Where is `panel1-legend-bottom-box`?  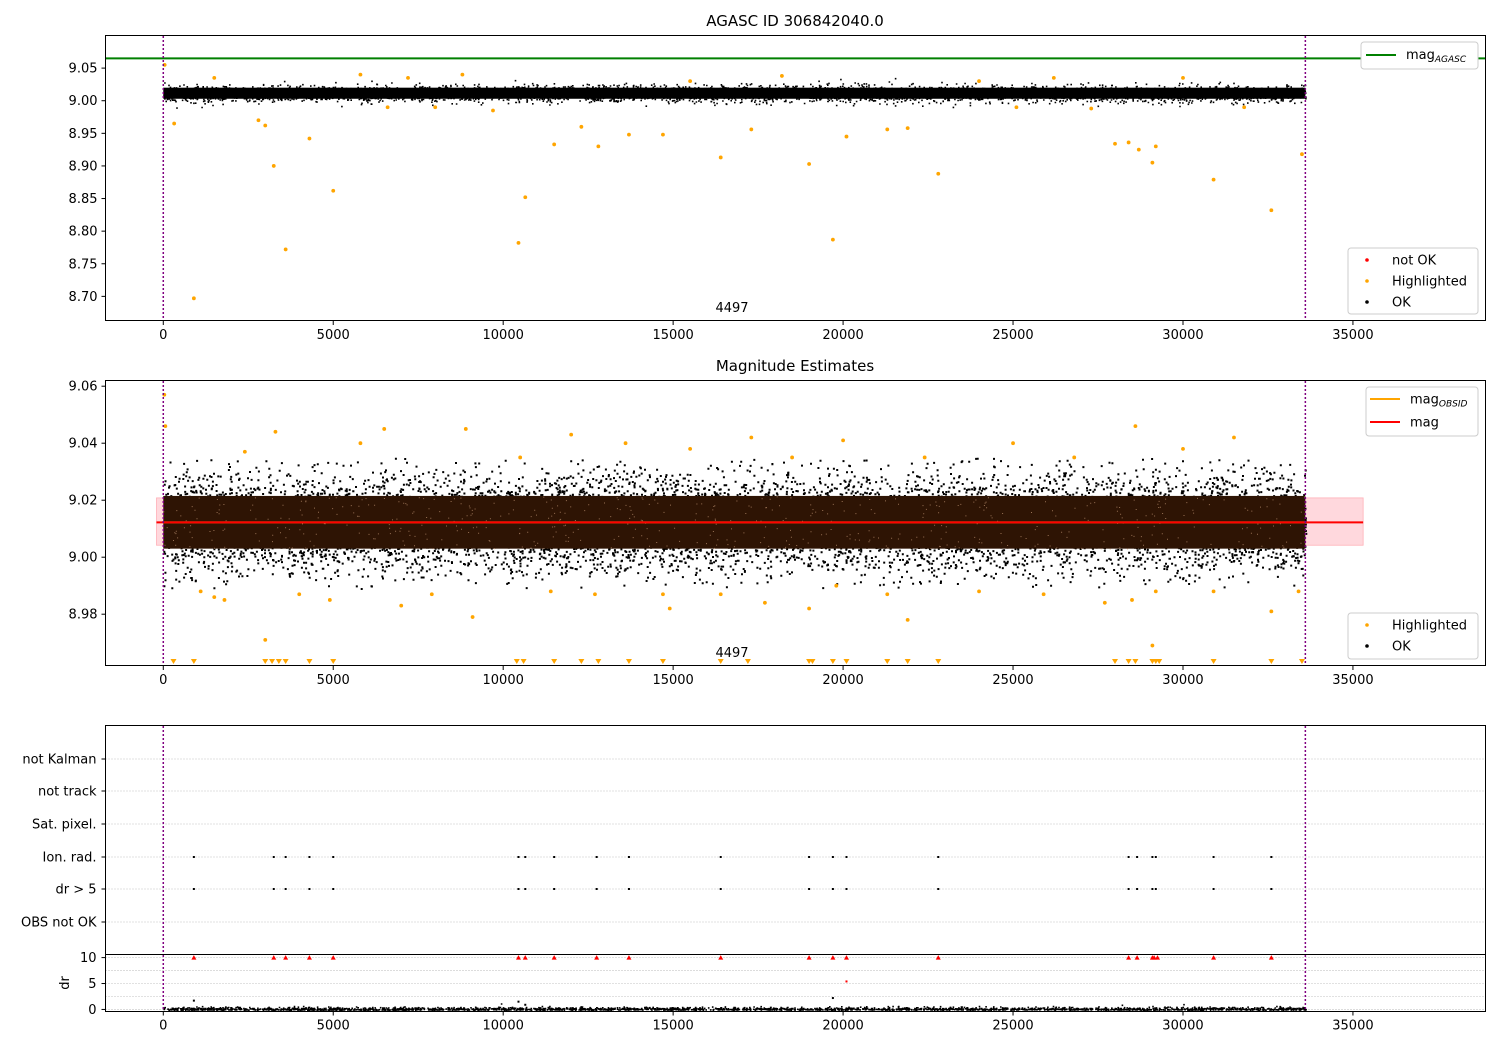 panel1-legend-bottom-box is located at coordinates (1413, 281).